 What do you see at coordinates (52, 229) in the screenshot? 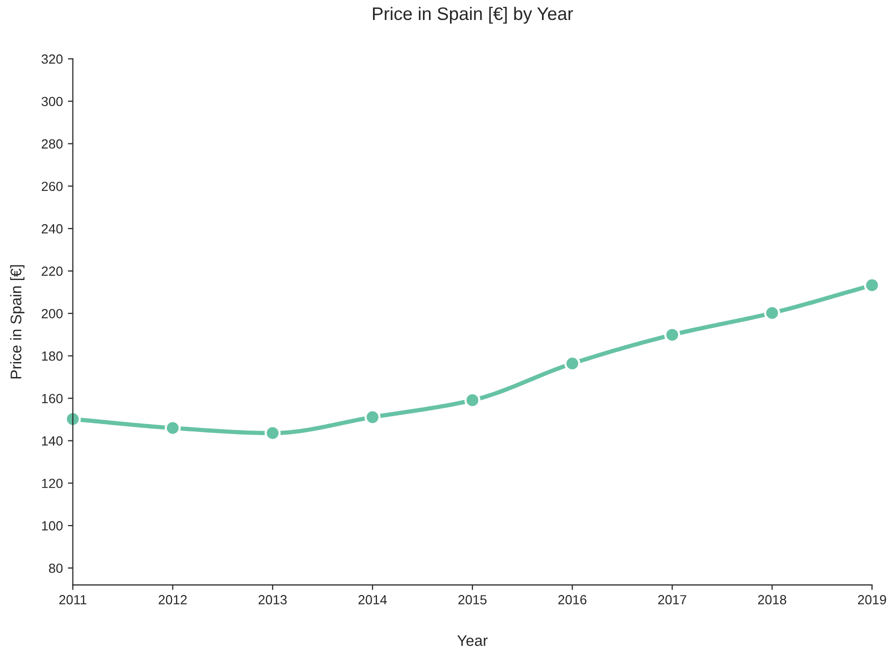
I see `y-tick-label: 240` at bounding box center [52, 229].